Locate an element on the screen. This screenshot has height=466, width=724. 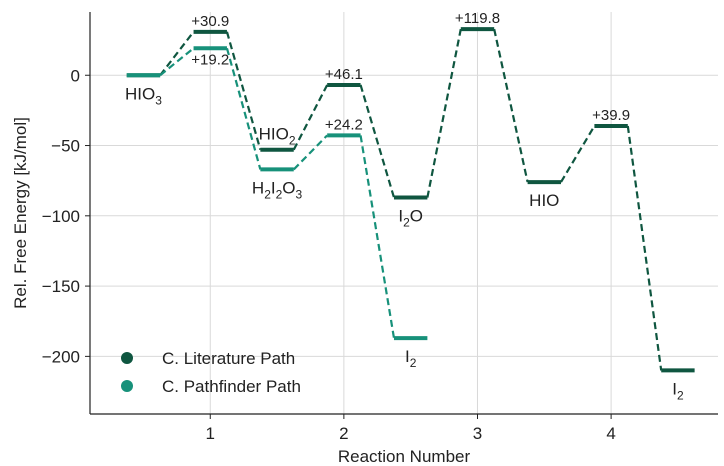
barrier-label: +30.9 is located at coordinates (210, 21).